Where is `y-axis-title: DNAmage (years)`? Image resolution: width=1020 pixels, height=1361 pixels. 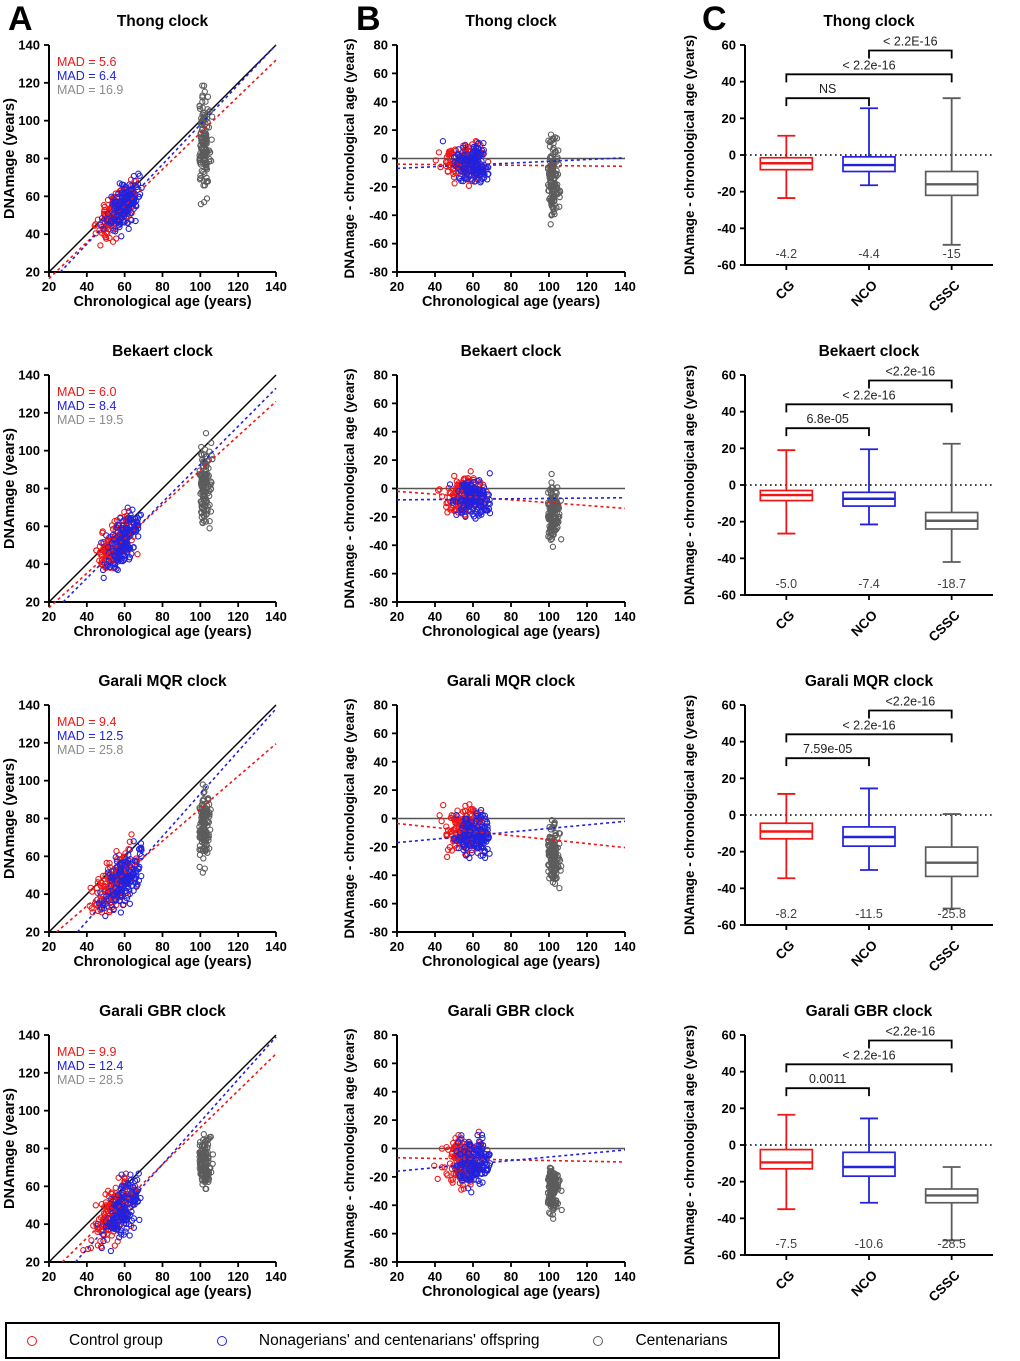 y-axis-title: DNAmage (years) is located at coordinates (10, 818).